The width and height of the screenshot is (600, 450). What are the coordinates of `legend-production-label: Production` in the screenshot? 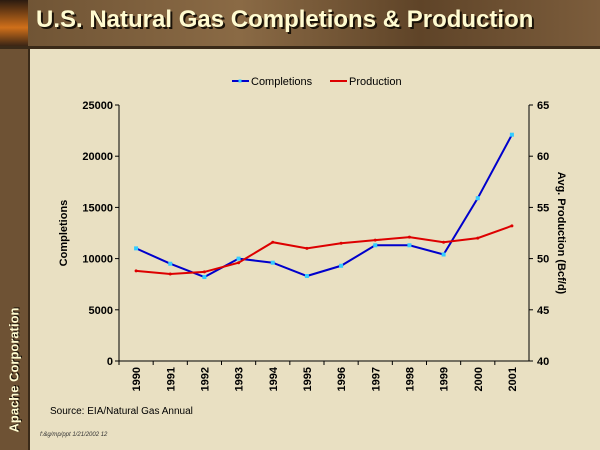 It's located at (375, 82).